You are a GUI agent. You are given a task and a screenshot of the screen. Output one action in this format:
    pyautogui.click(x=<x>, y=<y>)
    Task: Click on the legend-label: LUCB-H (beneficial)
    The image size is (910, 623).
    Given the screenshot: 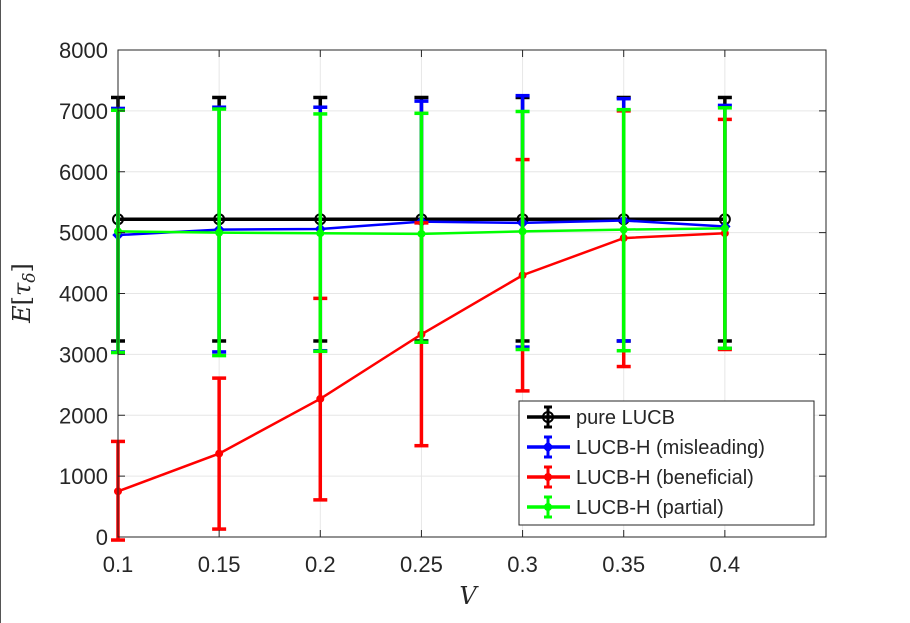 What is the action you would take?
    pyautogui.click(x=665, y=478)
    